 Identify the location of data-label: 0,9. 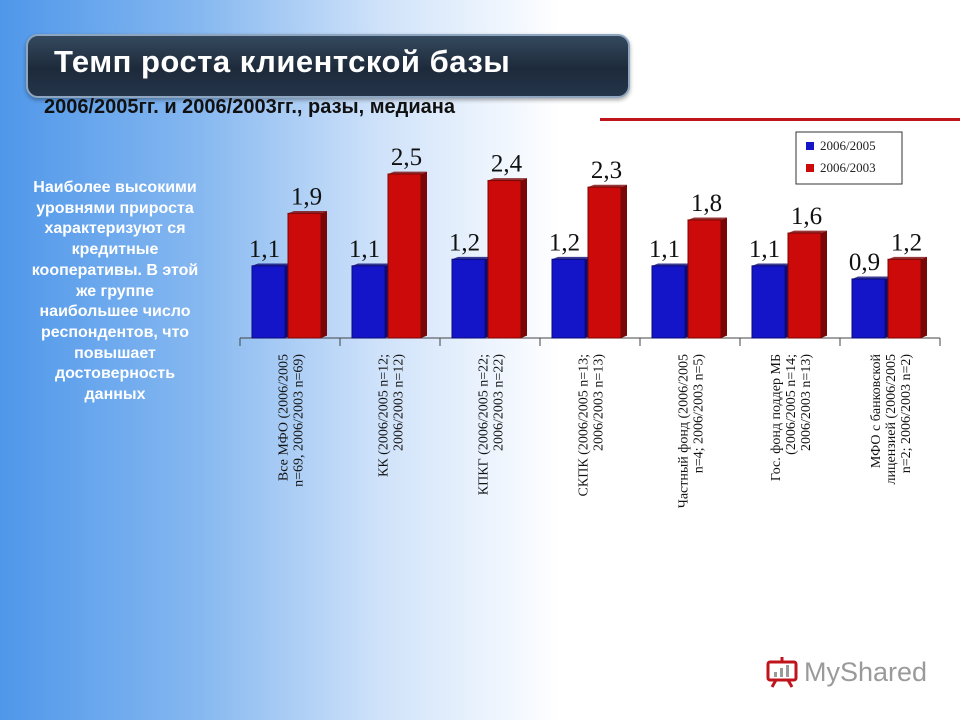
(864, 262).